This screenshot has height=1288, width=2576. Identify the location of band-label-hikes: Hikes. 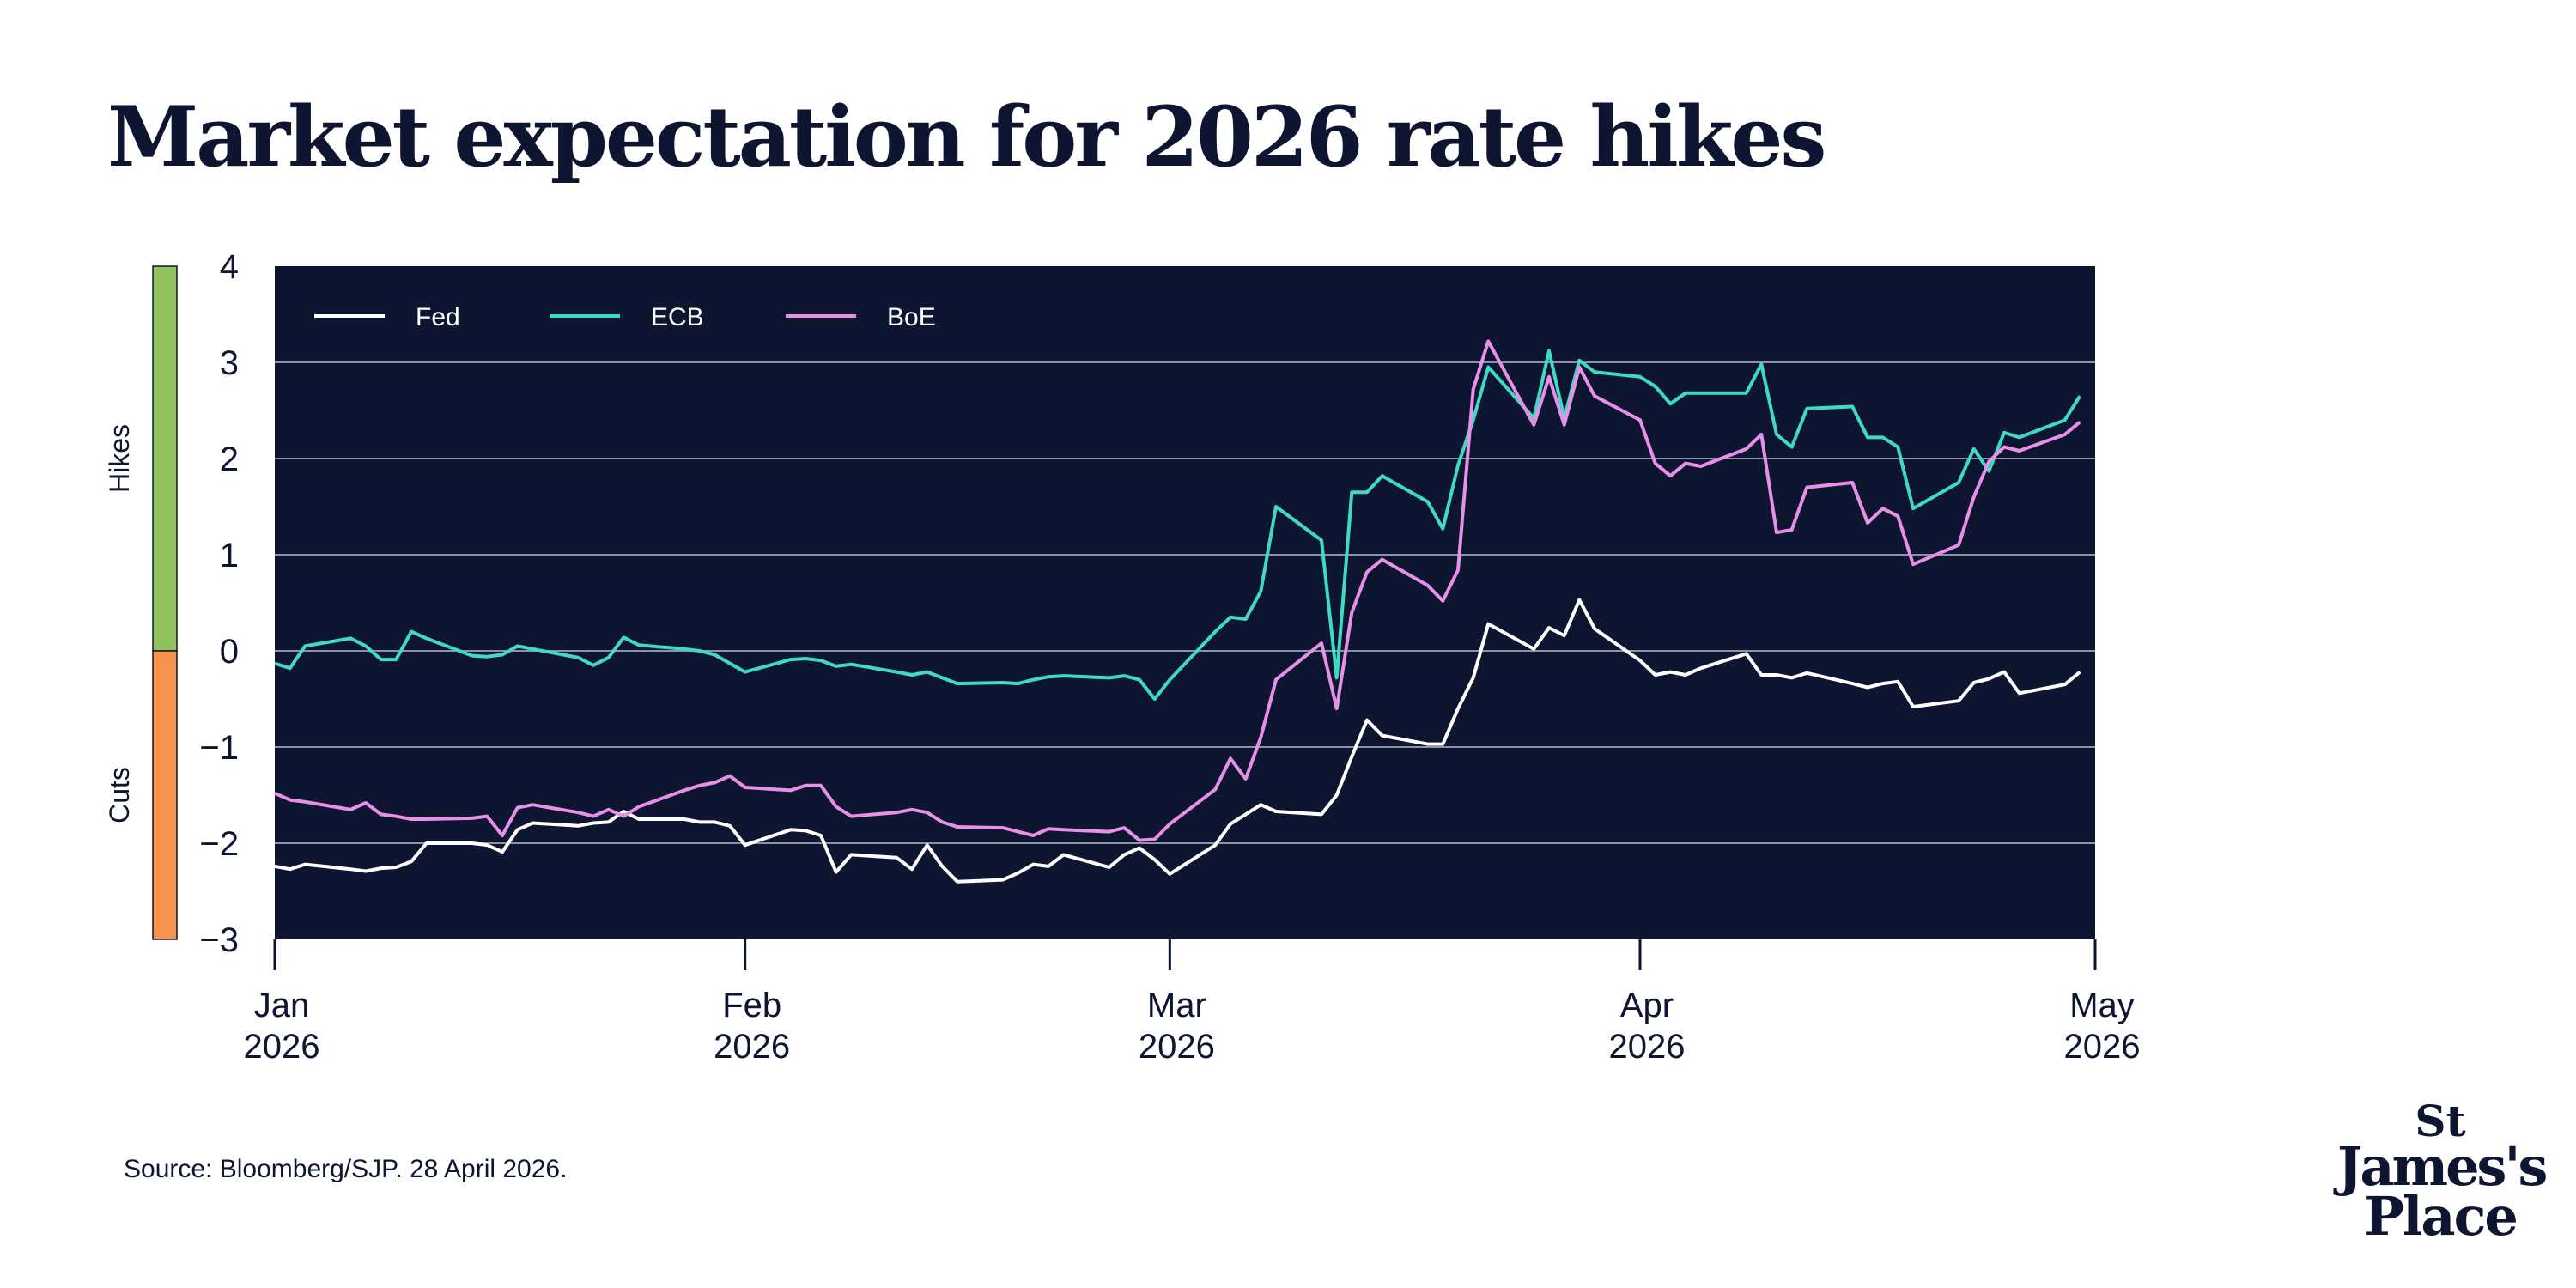
(119, 459).